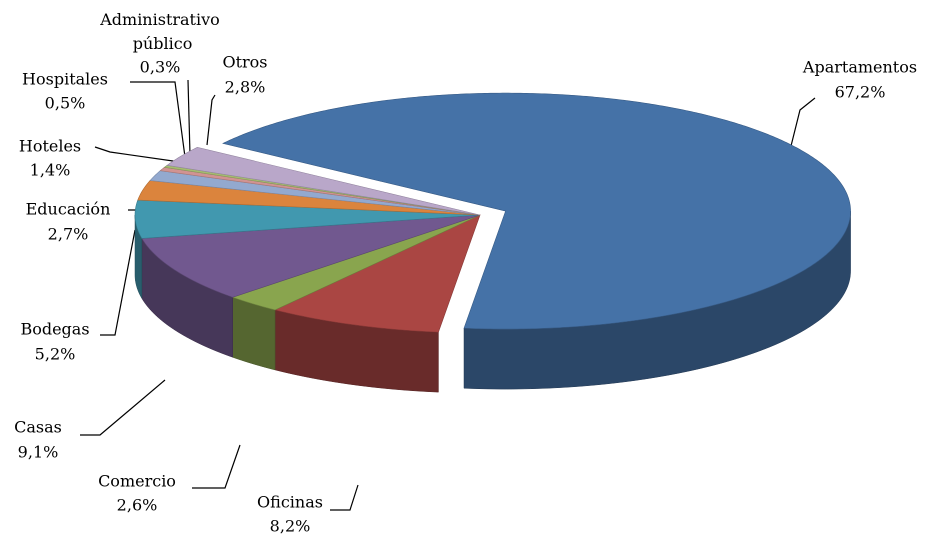  What do you see at coordinates (245, 87) in the screenshot?
I see `value-label: 2,8%` at bounding box center [245, 87].